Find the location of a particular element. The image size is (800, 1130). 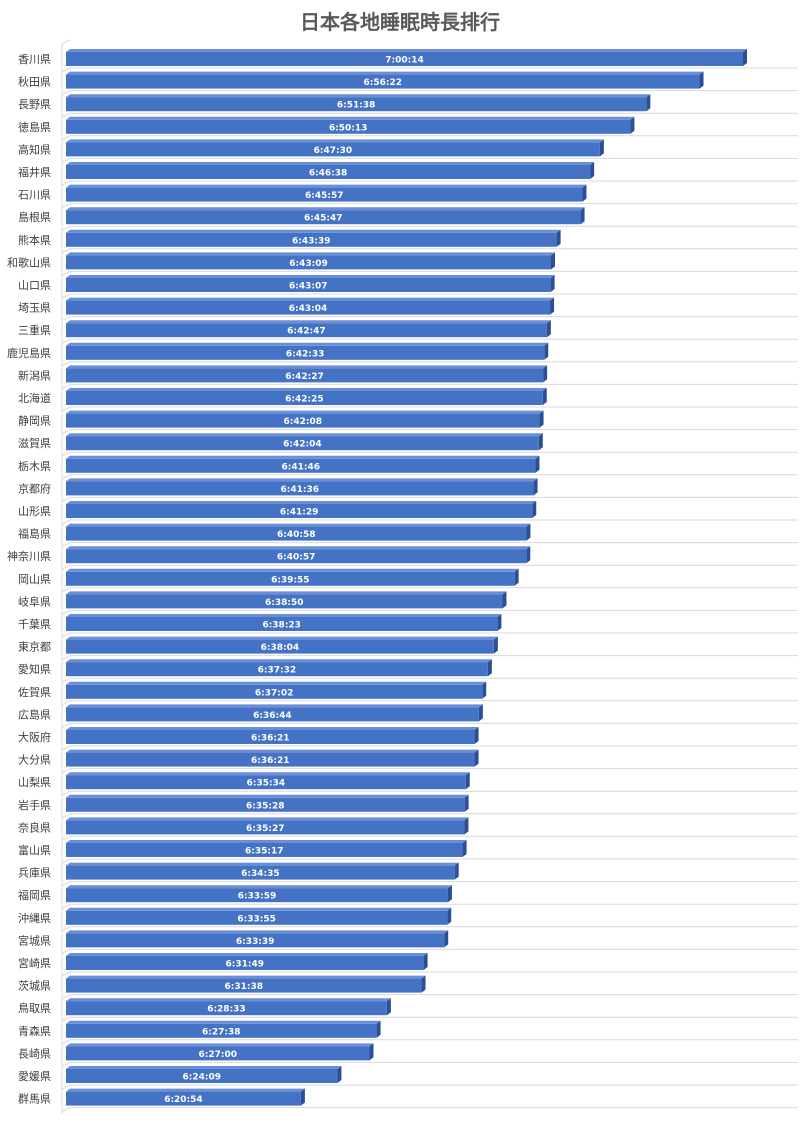

data-label: 6:56:22 is located at coordinates (383, 83).